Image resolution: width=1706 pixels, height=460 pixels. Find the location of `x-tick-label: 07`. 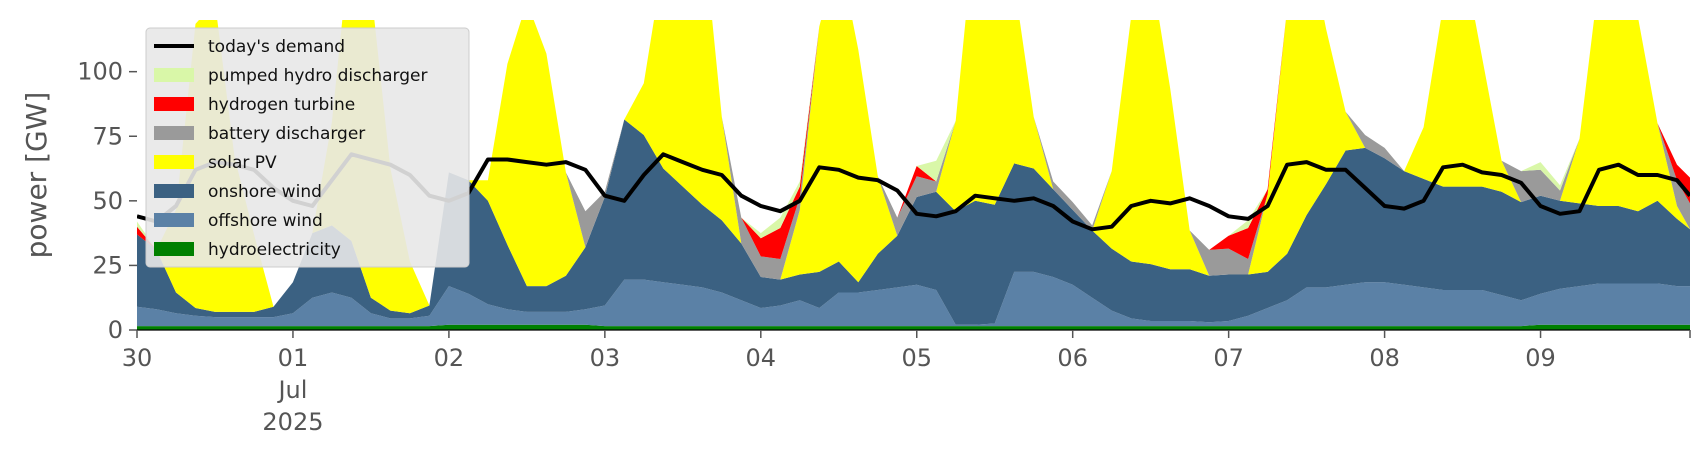

x-tick-label: 07 is located at coordinates (1228, 358).